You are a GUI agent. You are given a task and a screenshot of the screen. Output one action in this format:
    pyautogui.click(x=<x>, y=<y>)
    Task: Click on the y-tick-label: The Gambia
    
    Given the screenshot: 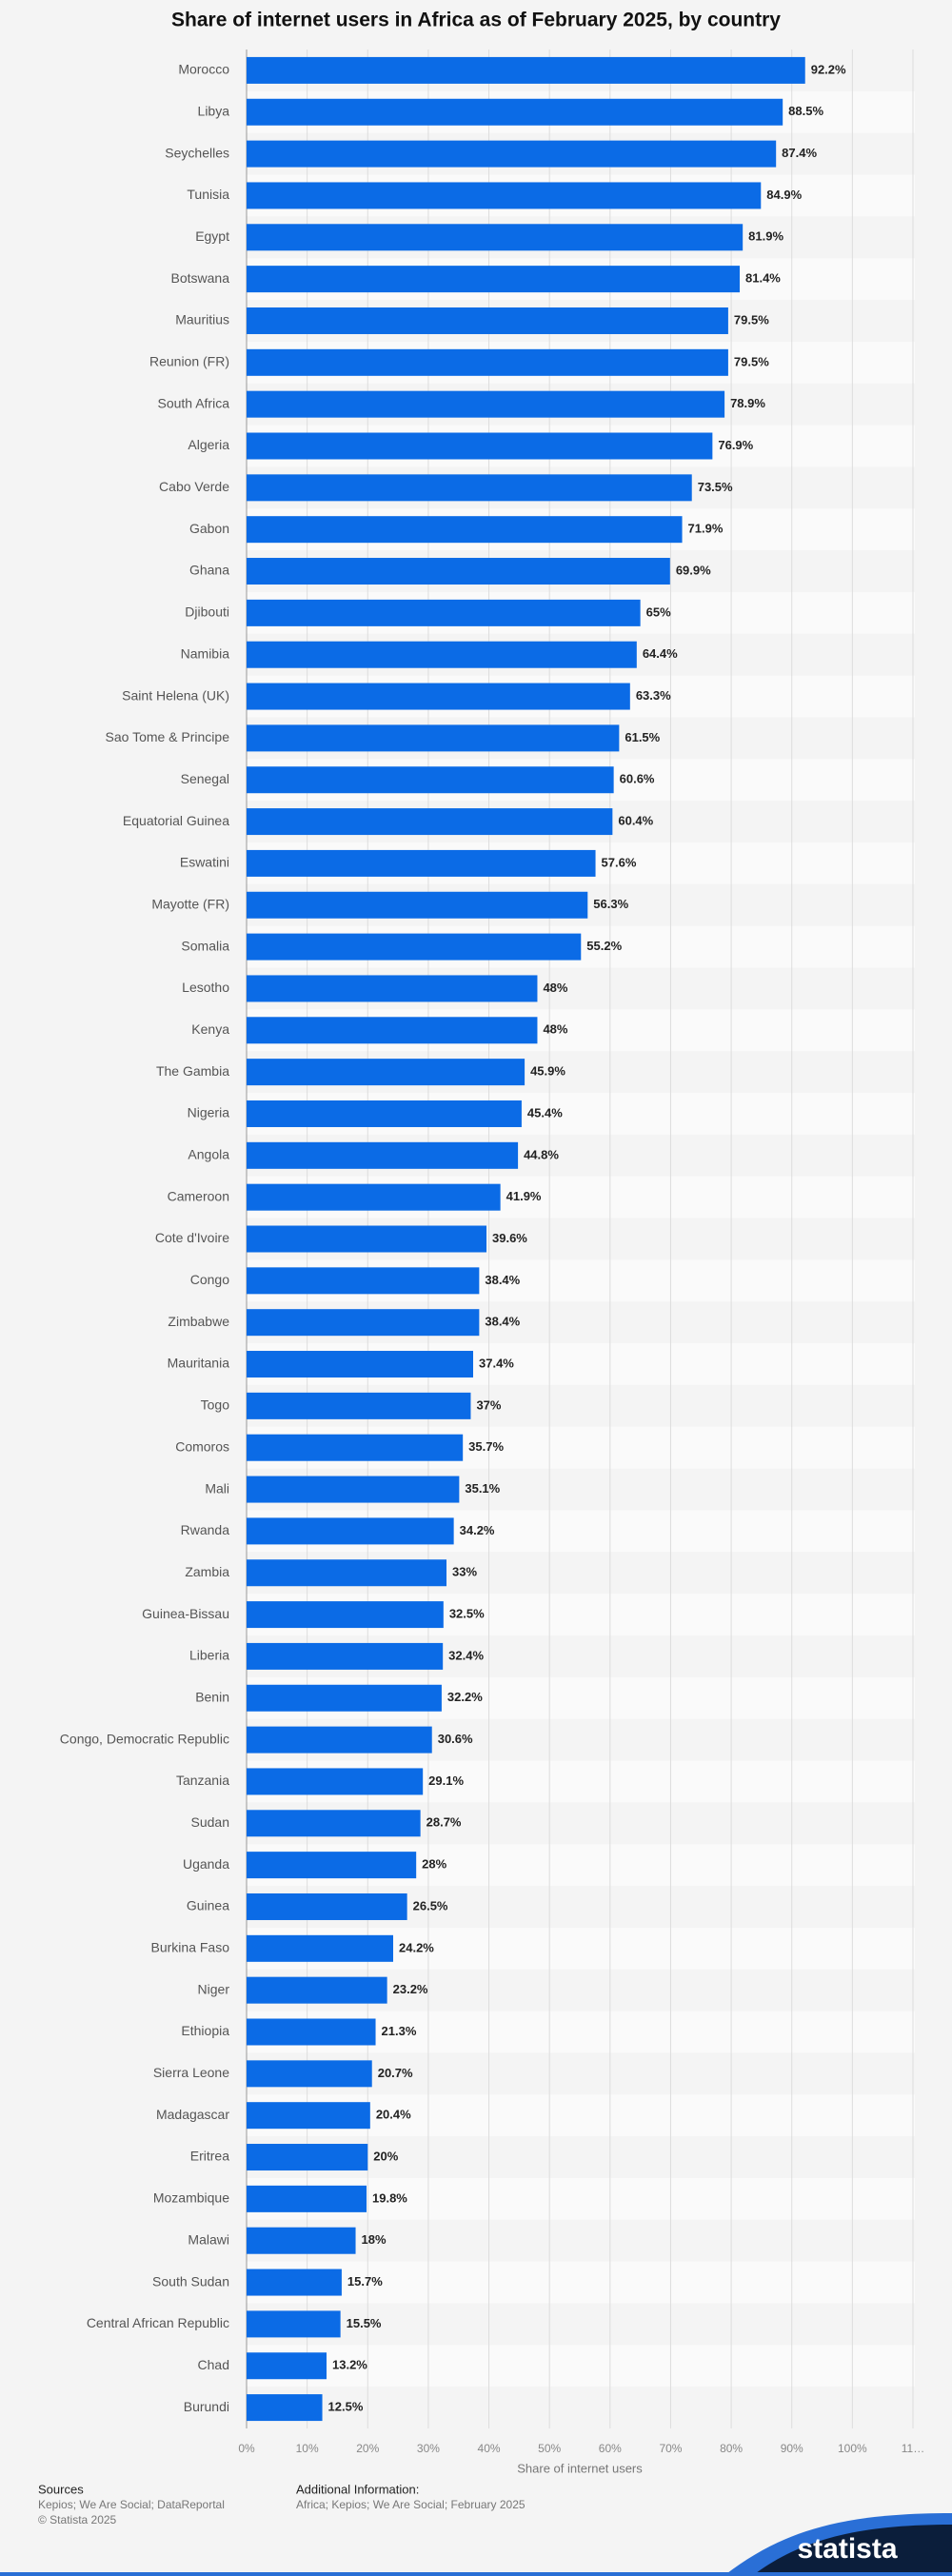 What is the action you would take?
    pyautogui.click(x=192, y=1071)
    